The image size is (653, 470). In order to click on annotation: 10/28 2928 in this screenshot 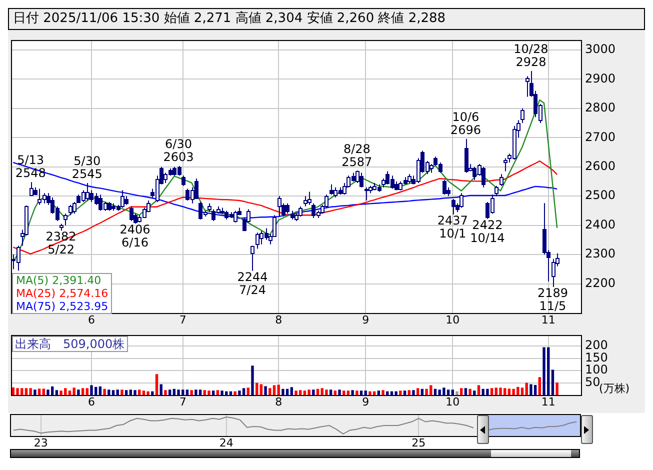, I will do `click(531, 56)`.